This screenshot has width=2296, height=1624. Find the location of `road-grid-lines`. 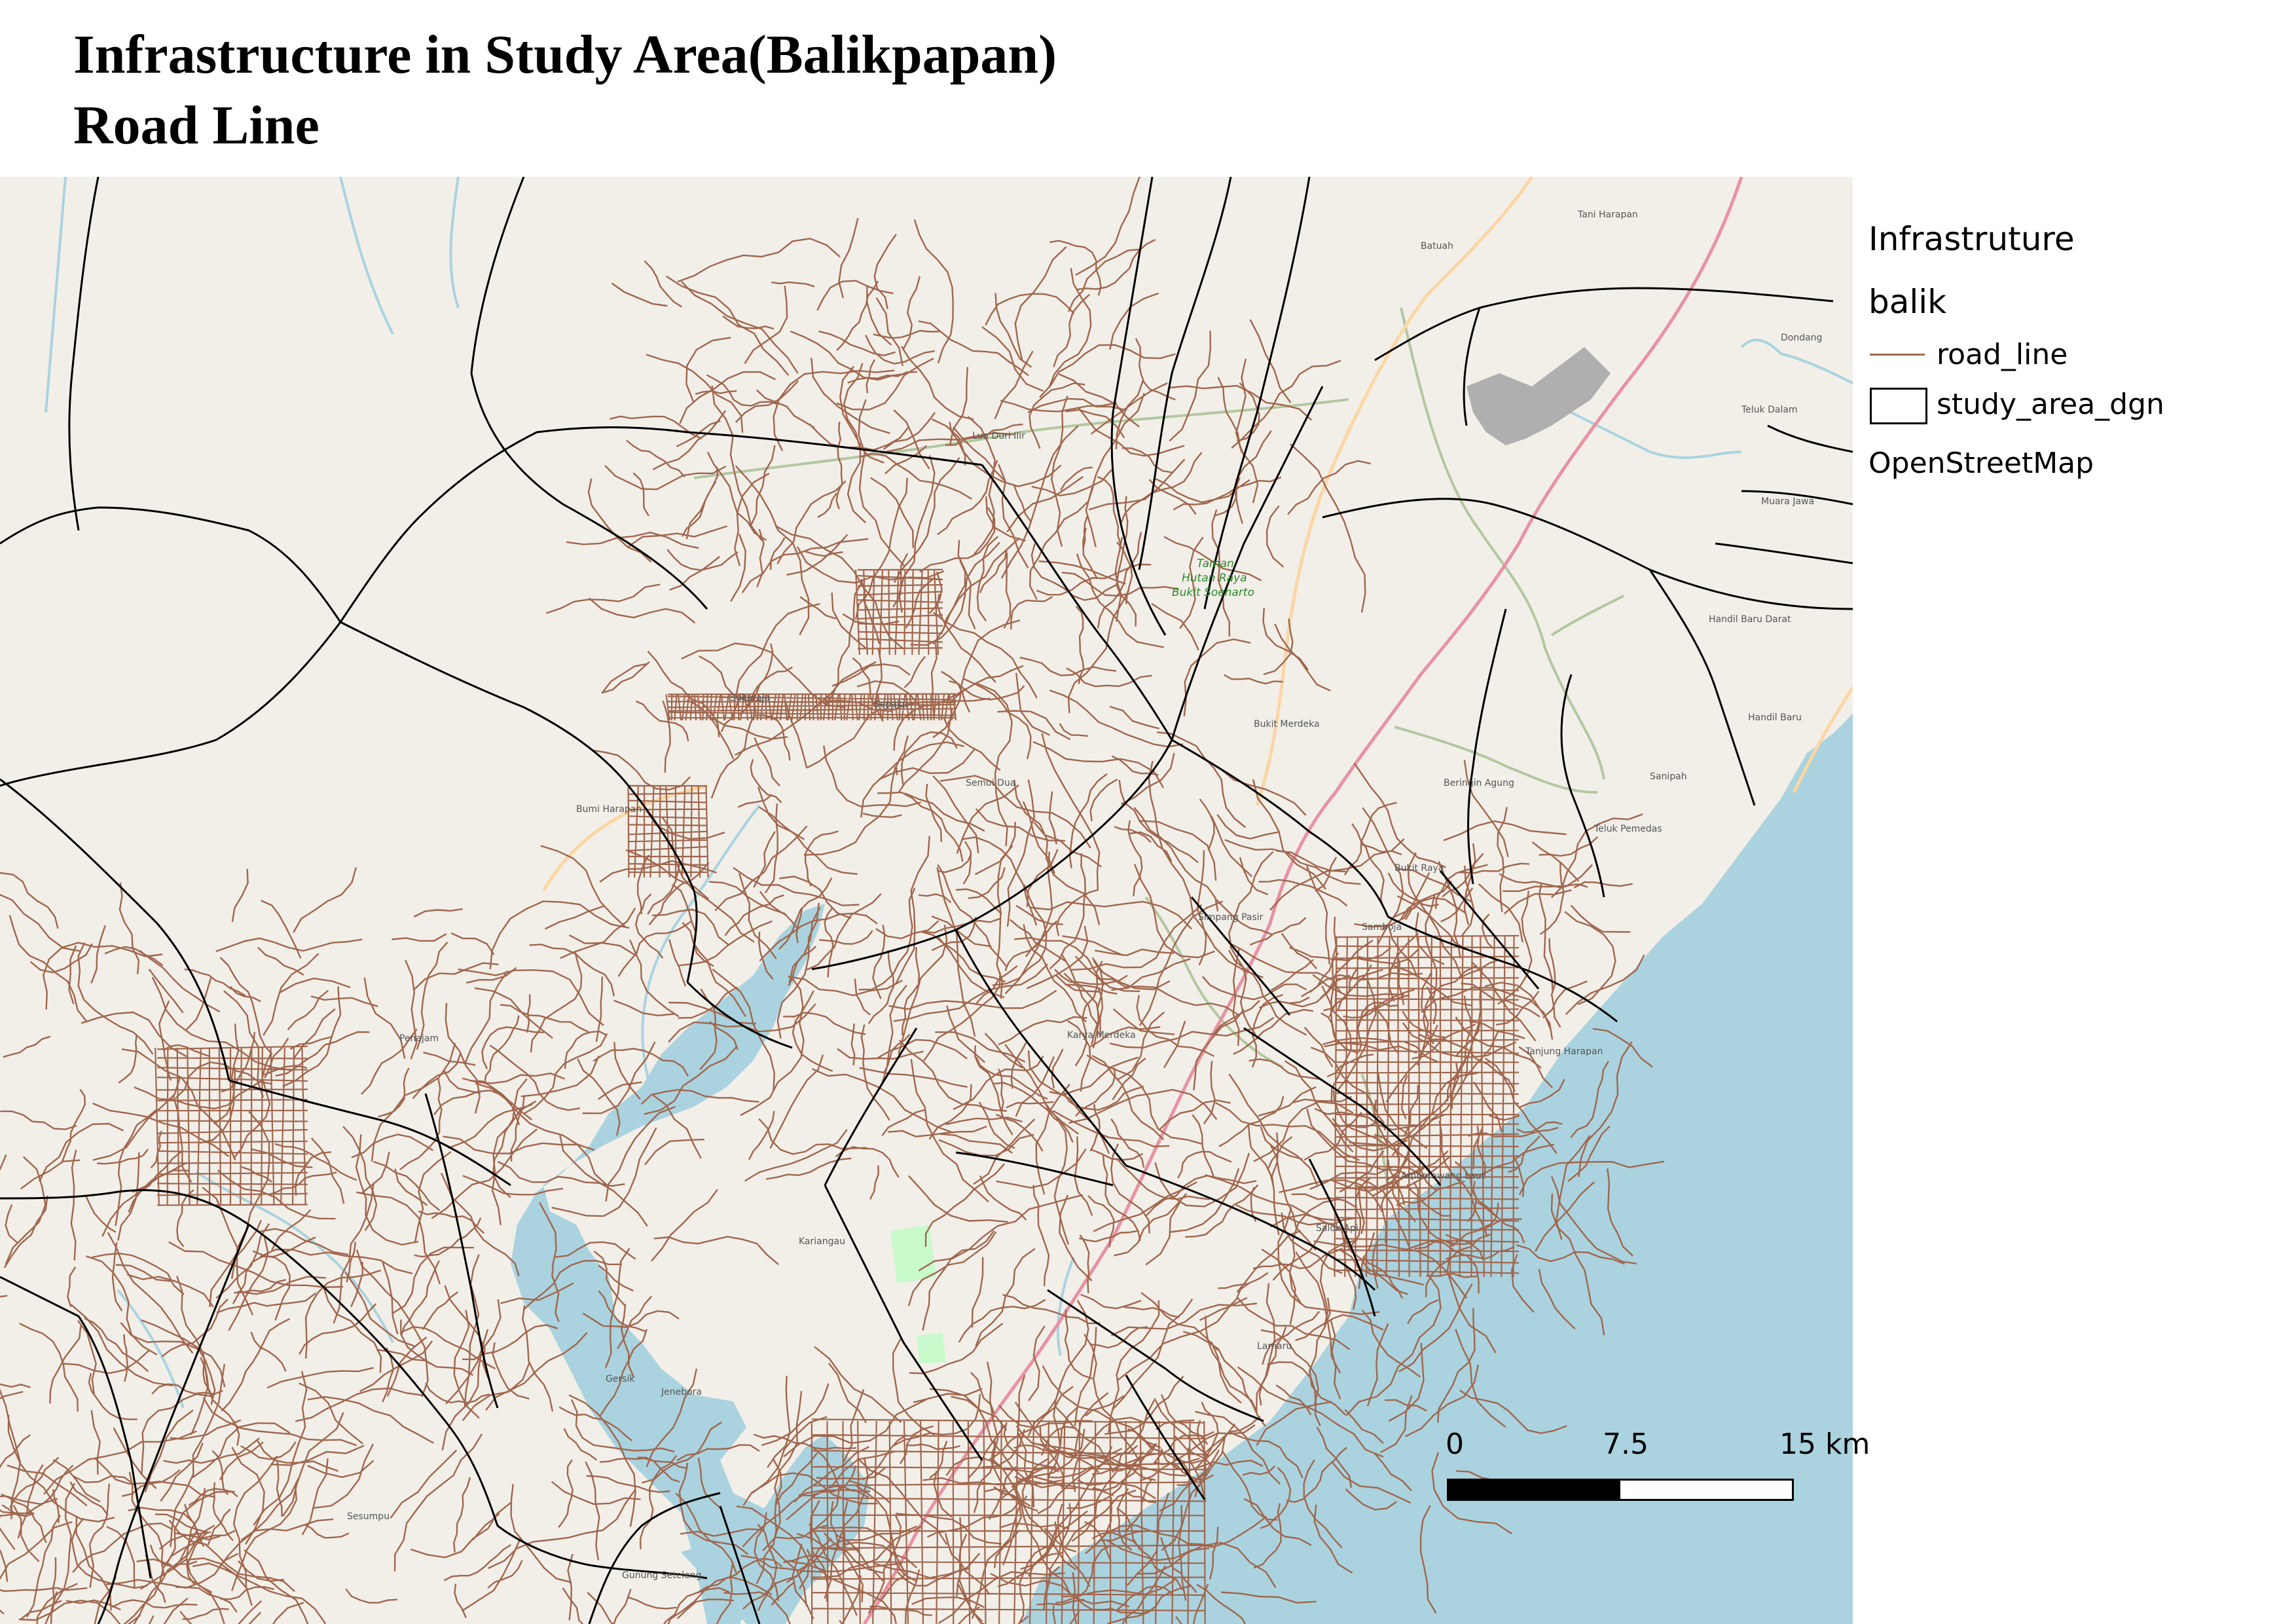

road-grid-lines is located at coordinates (899, 611).